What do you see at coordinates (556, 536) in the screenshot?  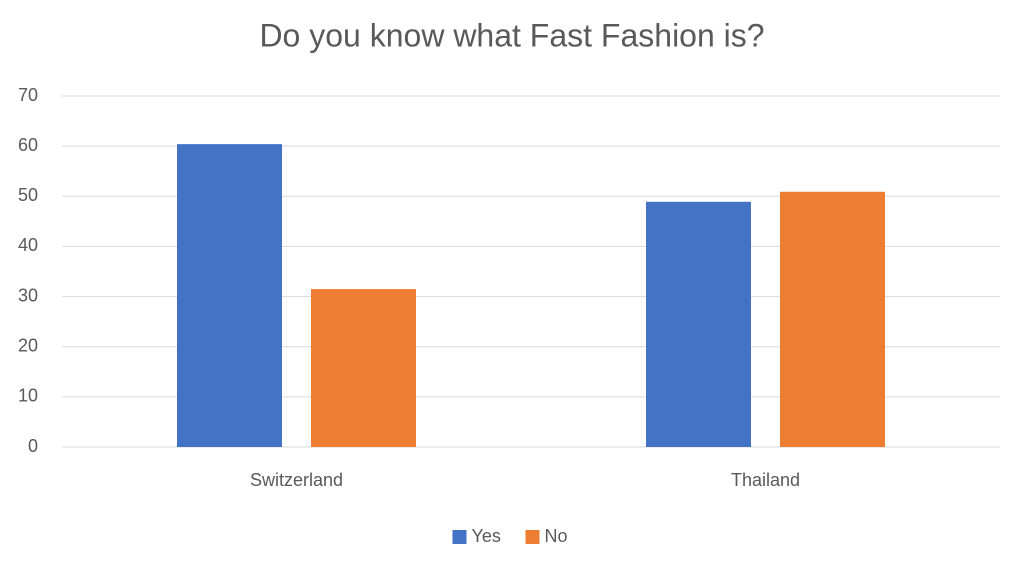 I see `legend-label: No` at bounding box center [556, 536].